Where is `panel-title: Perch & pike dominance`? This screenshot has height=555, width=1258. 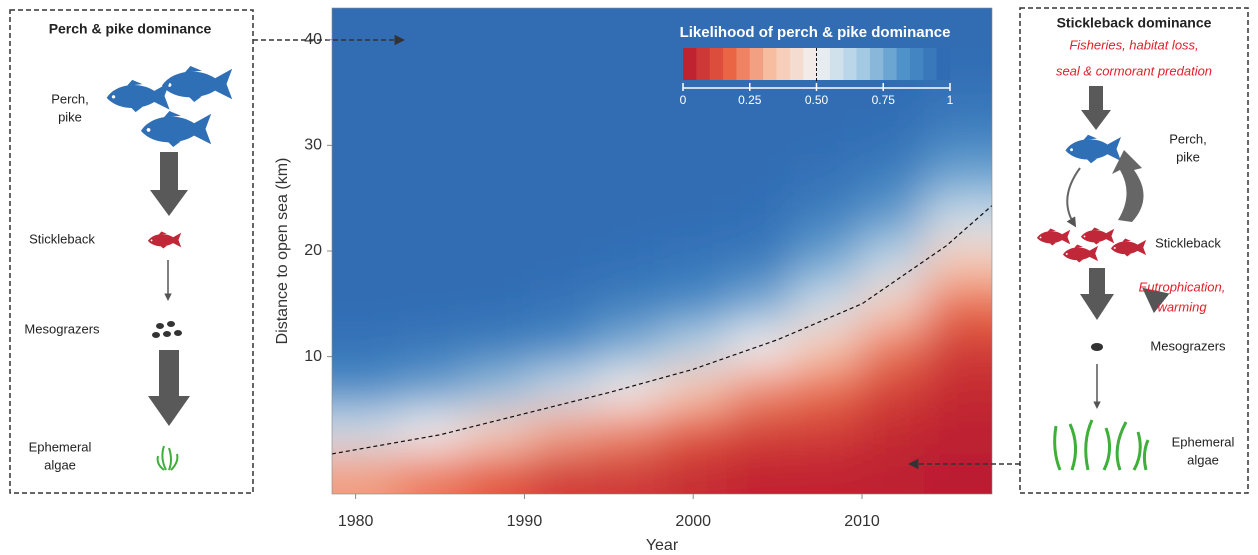
panel-title: Perch & pike dominance is located at coordinates (130, 29).